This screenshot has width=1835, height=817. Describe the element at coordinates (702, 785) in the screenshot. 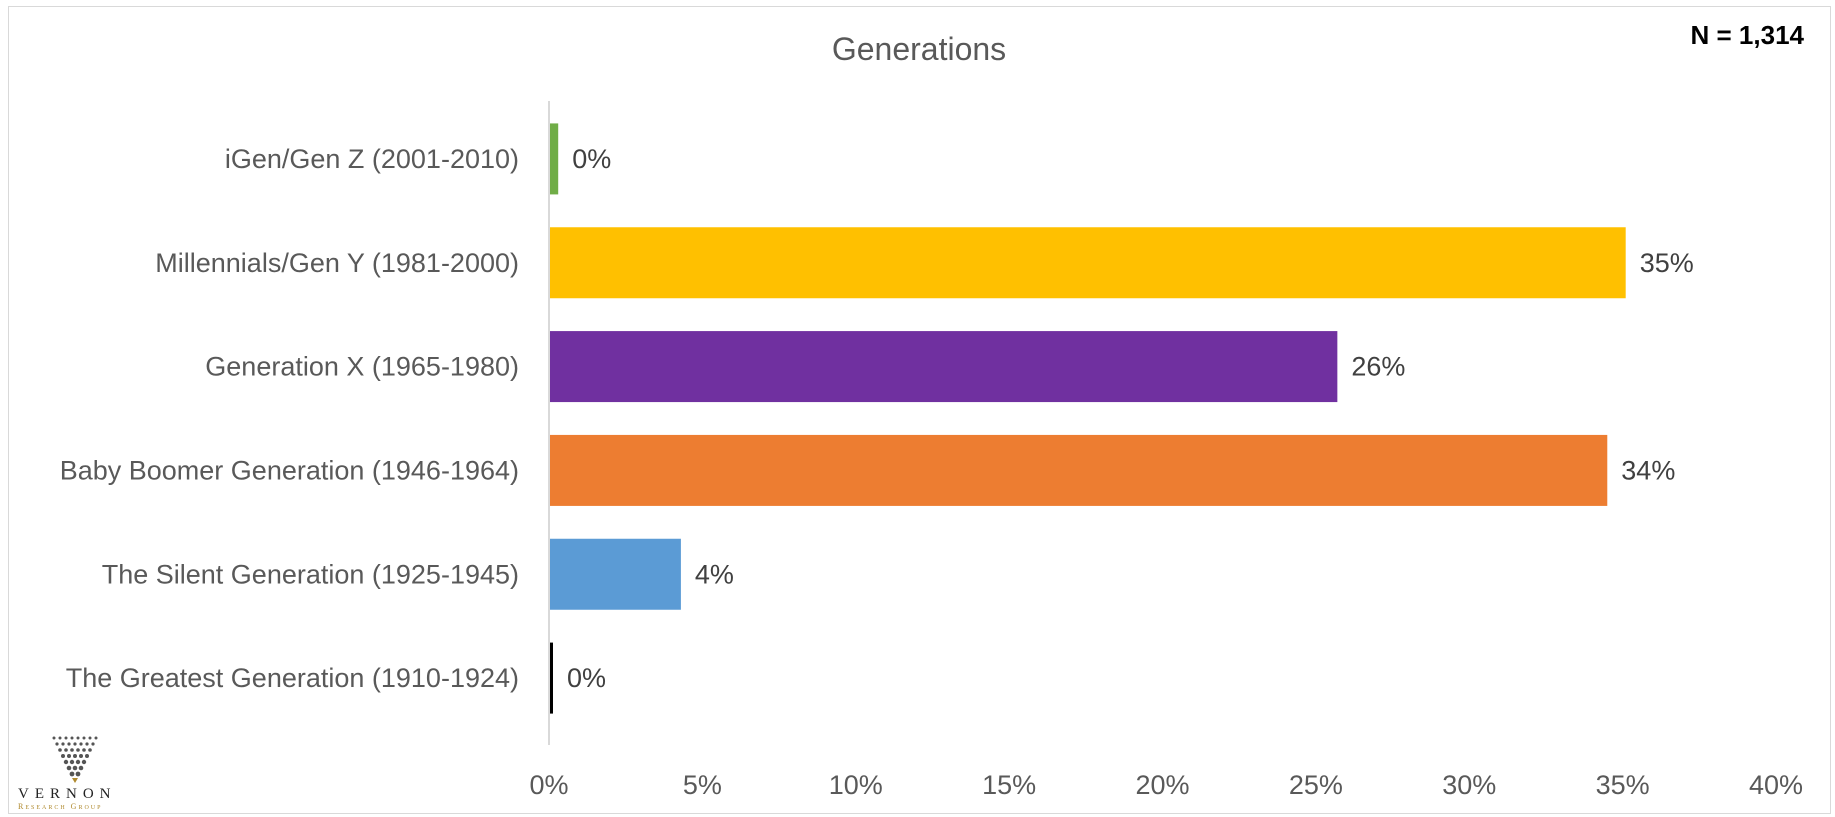

I see `x-tick-label-1: 5%` at that location.